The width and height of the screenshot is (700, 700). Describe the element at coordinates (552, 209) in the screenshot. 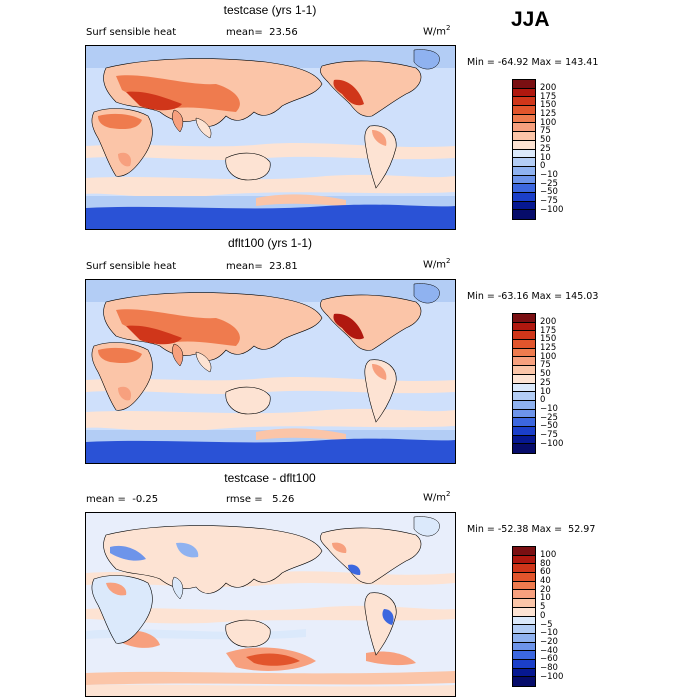

I see `colorbar-label: −100` at that location.